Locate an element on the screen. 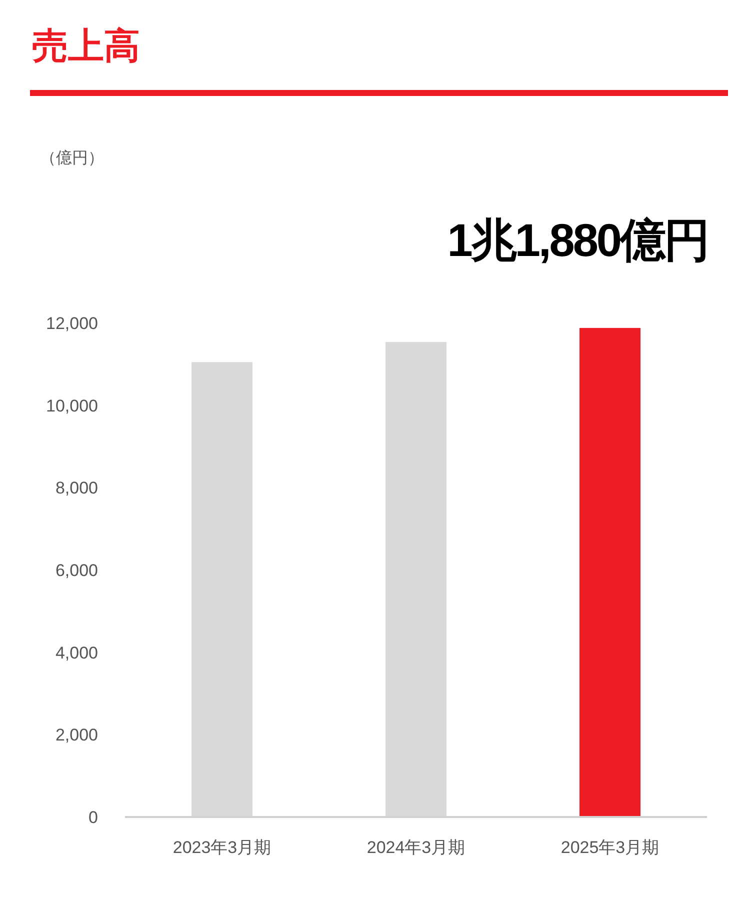 The height and width of the screenshot is (897, 755). y-tick-label: 6,000 is located at coordinates (76, 570).